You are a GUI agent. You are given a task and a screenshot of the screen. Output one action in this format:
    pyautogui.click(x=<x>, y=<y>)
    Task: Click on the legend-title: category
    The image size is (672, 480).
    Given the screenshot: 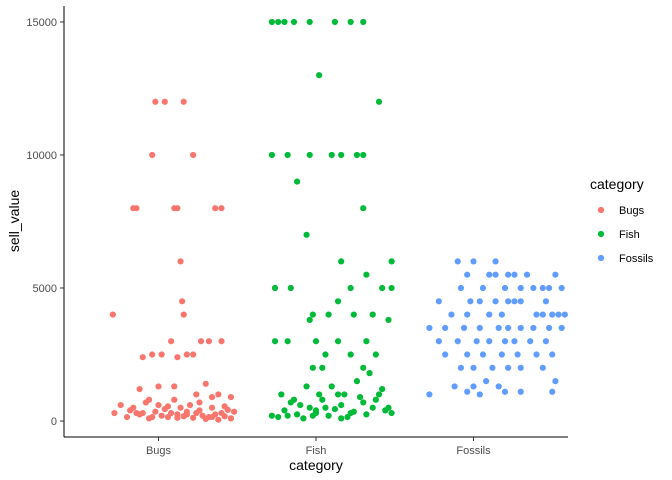 What is the action you would take?
    pyautogui.click(x=617, y=184)
    